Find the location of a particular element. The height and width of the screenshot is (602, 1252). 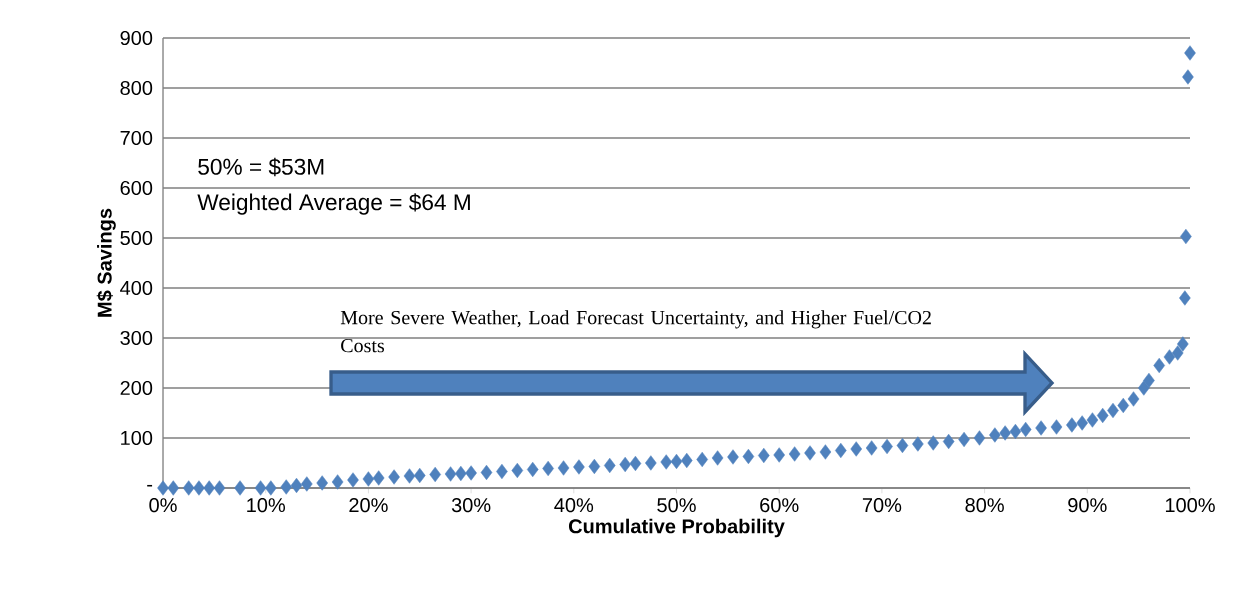

y-tick-label: 300 is located at coordinates (136, 338).